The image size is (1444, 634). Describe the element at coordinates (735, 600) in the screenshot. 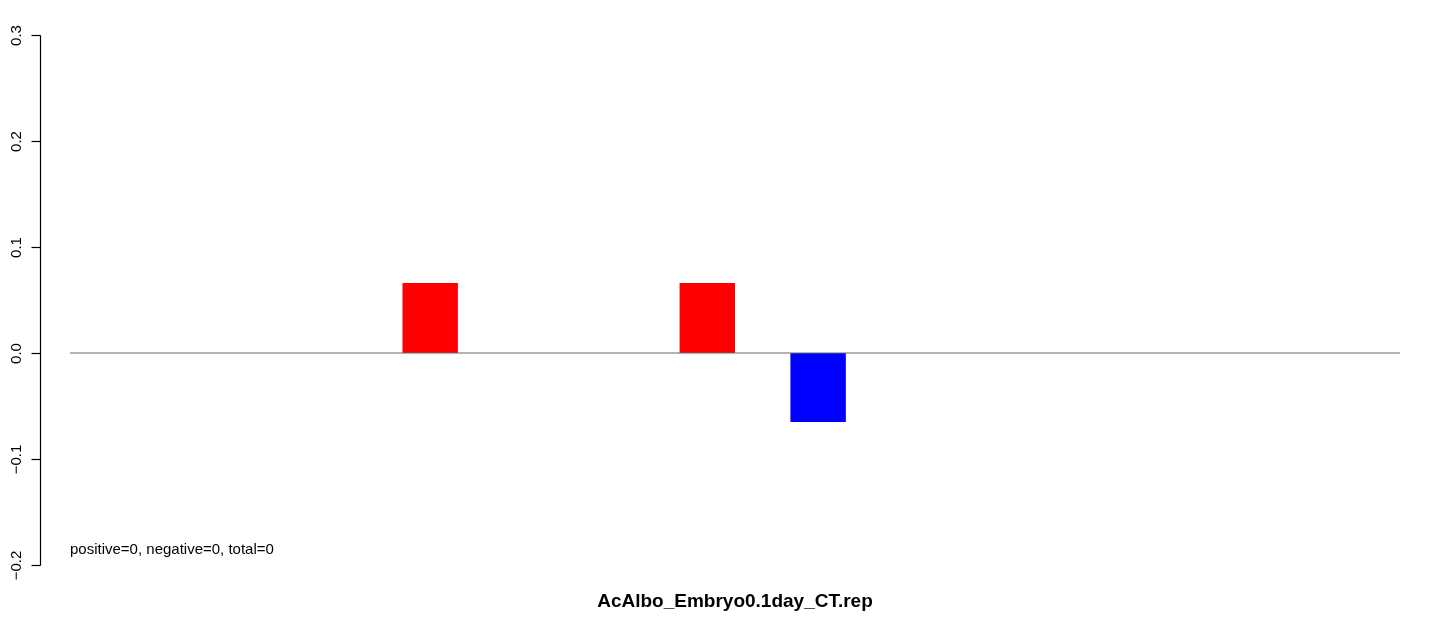

I see `text: AcAlbo_Embryo0.1day_CT.rep` at that location.